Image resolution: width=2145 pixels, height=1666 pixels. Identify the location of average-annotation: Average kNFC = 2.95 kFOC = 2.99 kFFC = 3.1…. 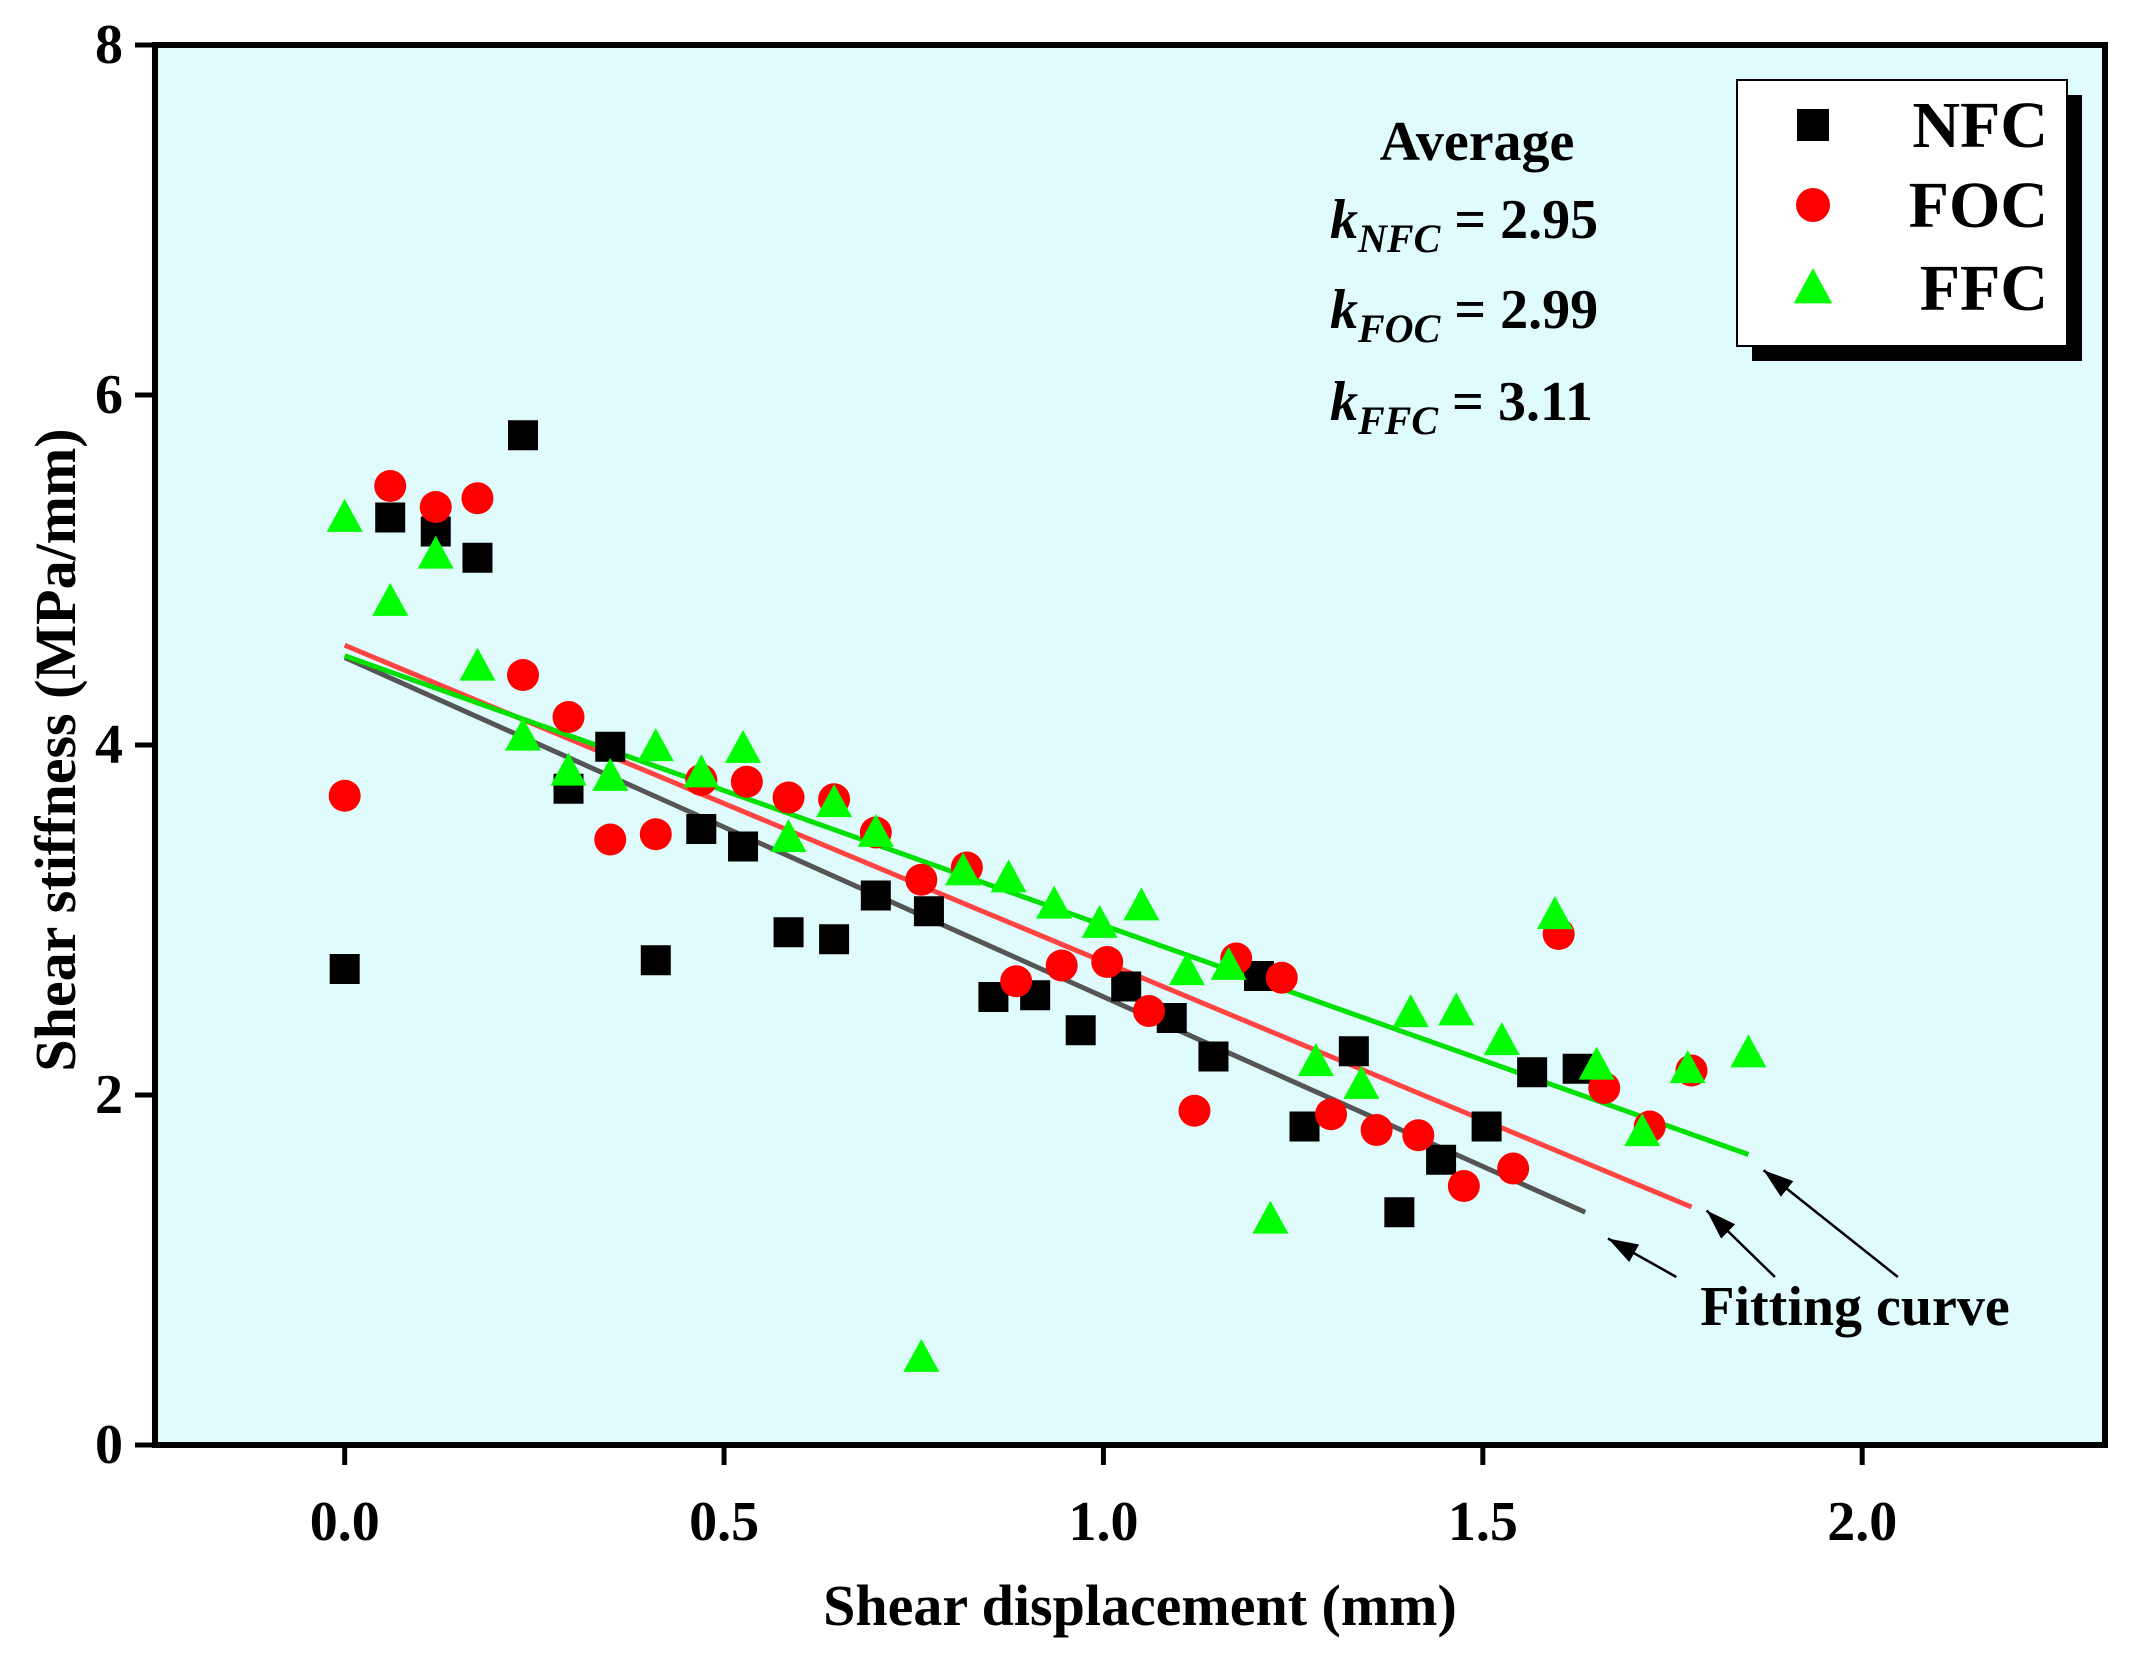
(1464, 277).